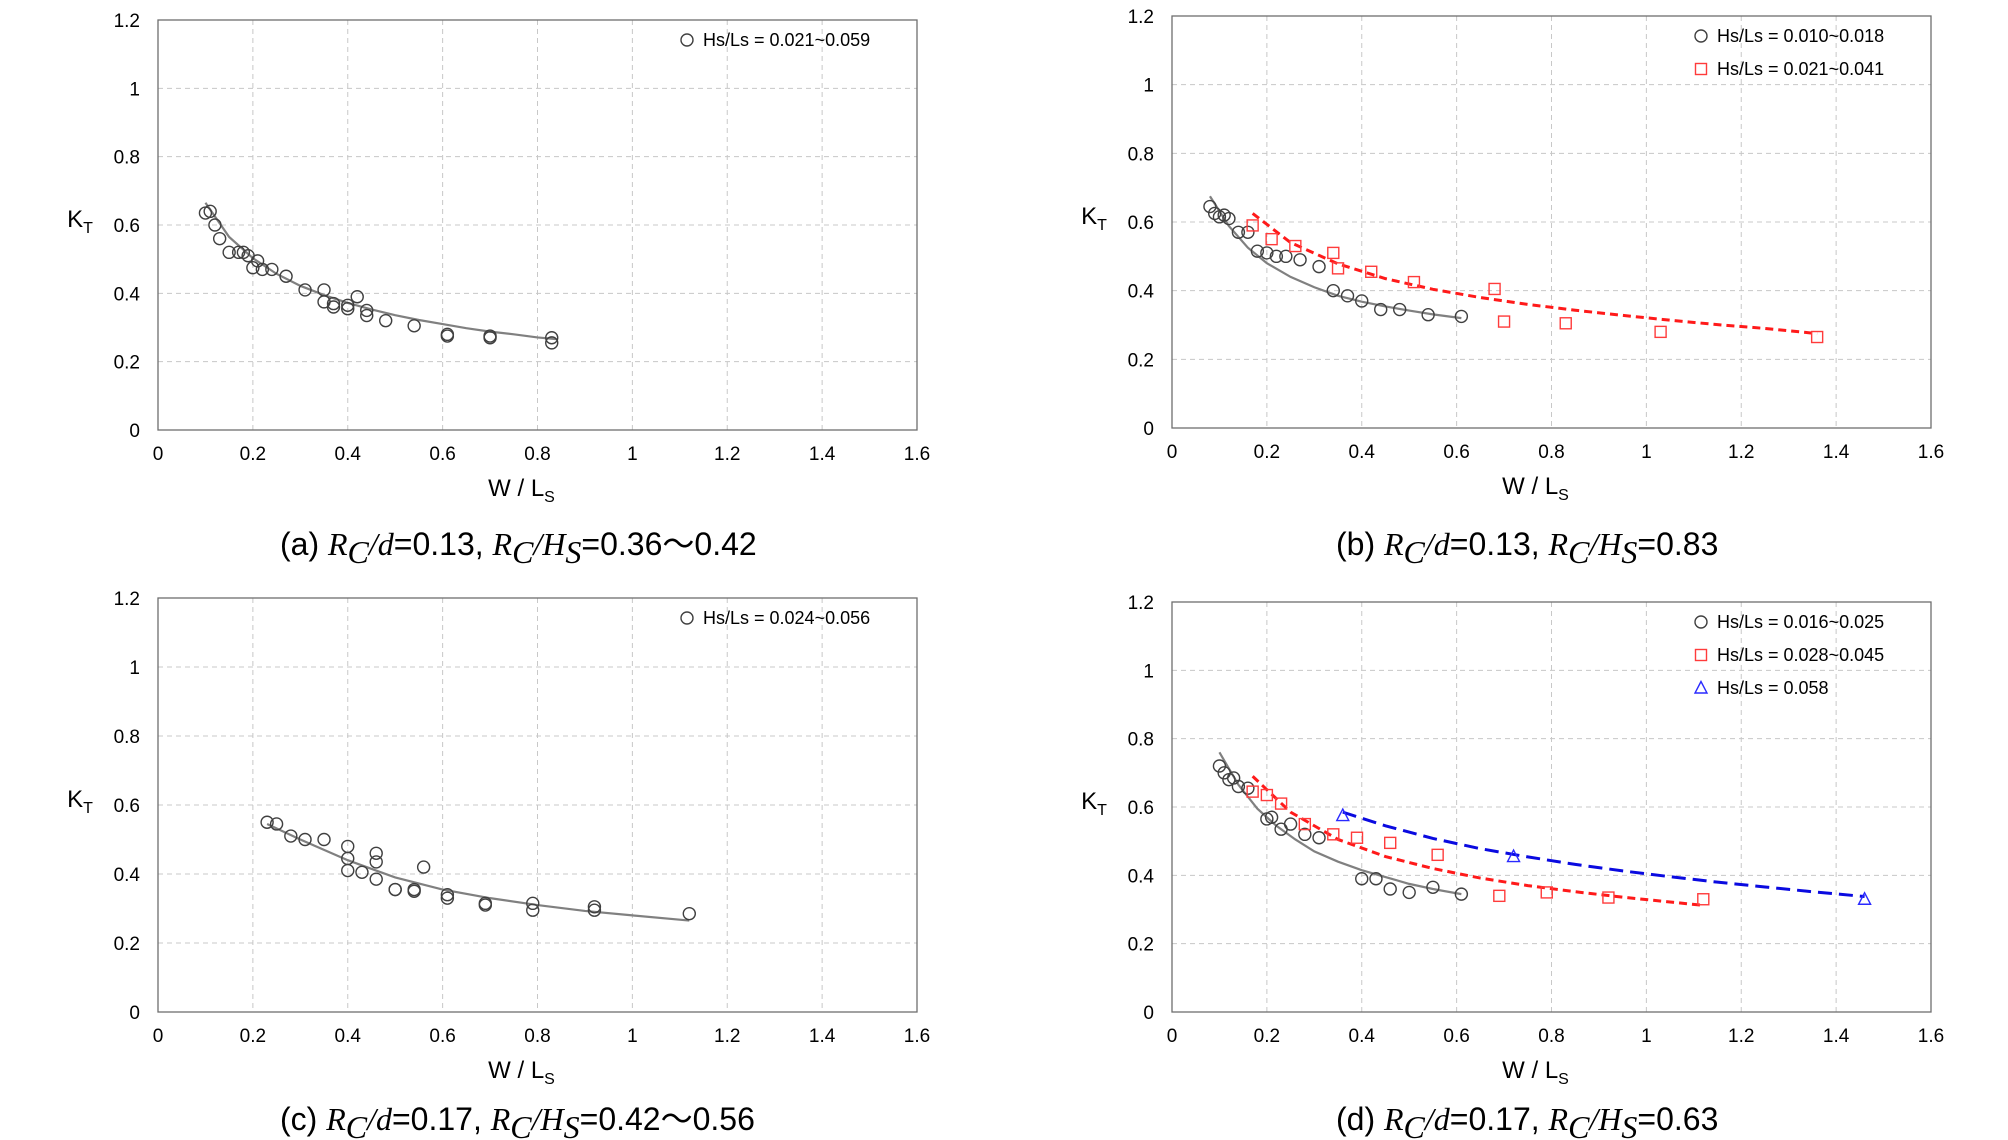 The height and width of the screenshot is (1140, 2008). Describe the element at coordinates (822, 1036) in the screenshot. I see `x-tick-label: 1.4` at that location.